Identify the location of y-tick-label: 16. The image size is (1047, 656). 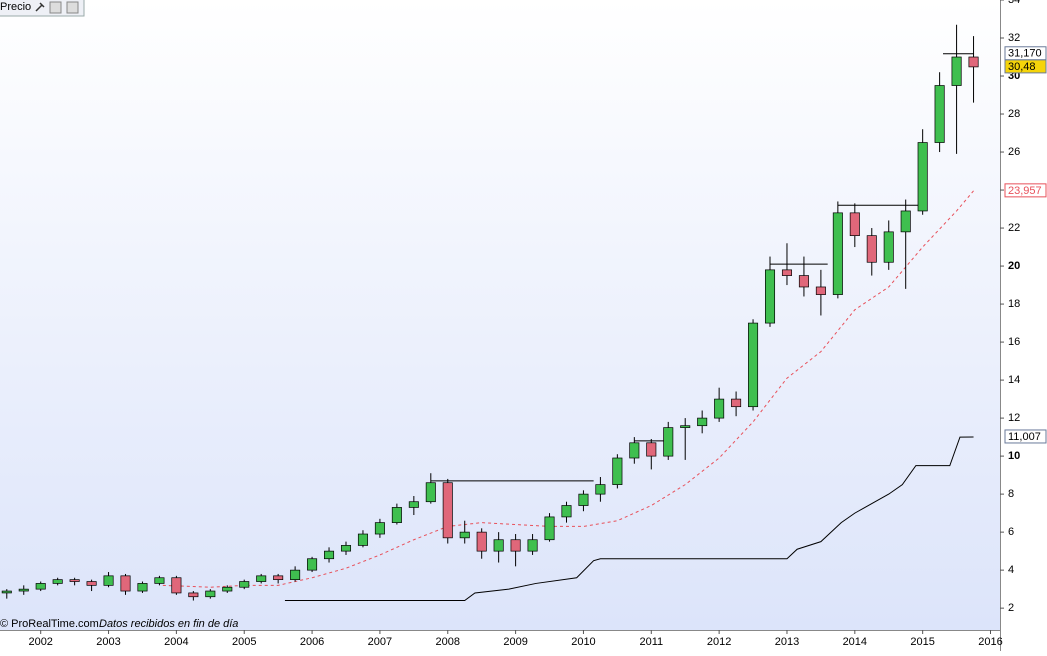
(1014, 342).